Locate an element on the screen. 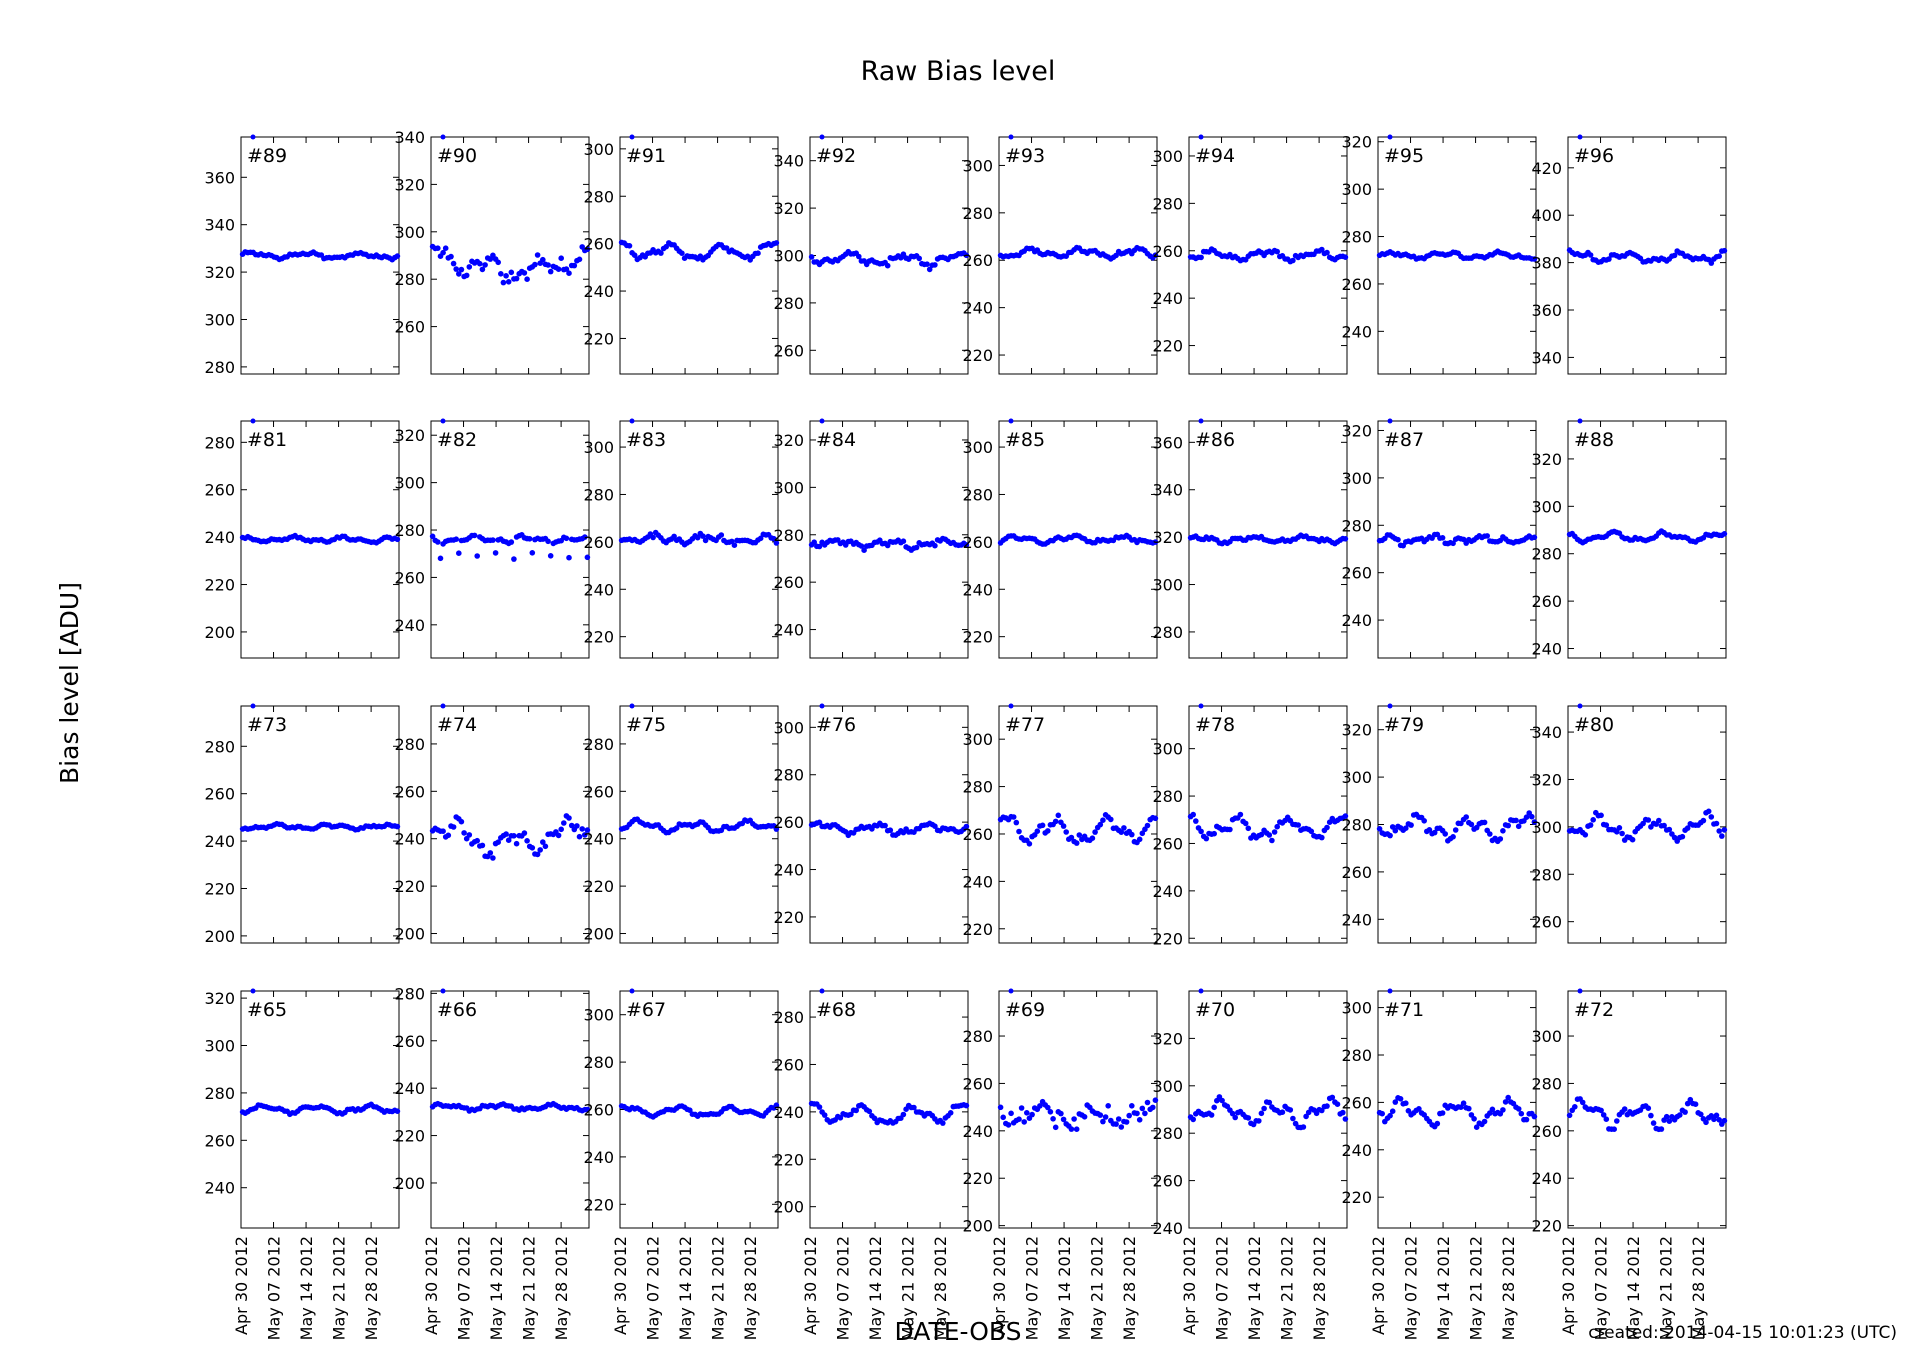  panel-label: #80 is located at coordinates (1594, 725).